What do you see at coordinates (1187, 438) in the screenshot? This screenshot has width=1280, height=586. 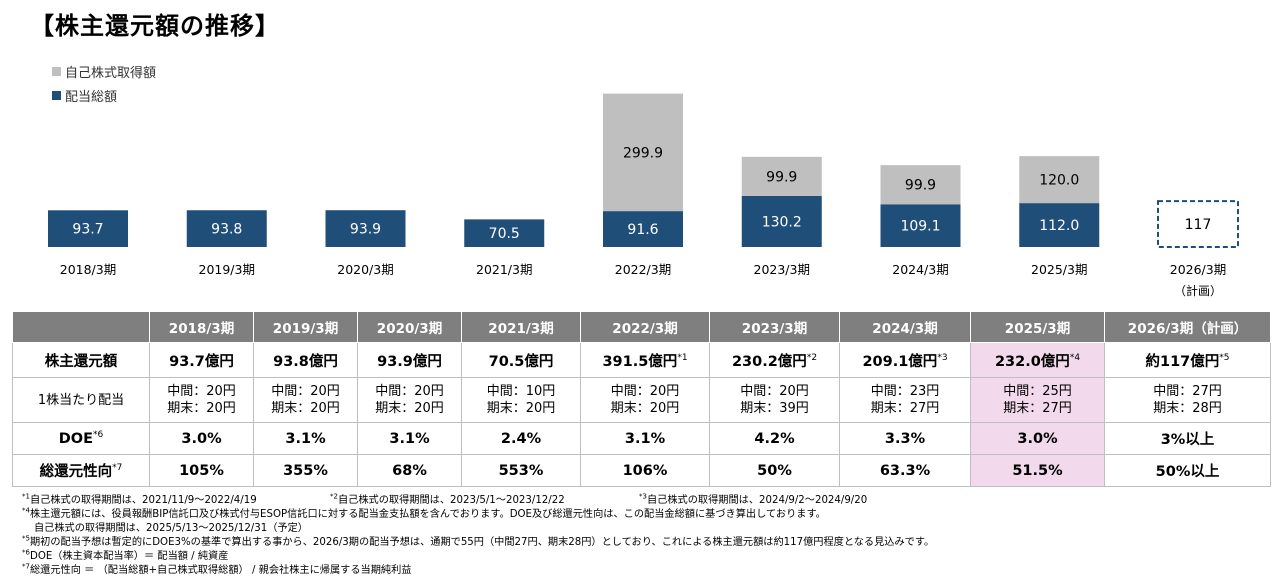 I see `table-cell: 3%以上` at bounding box center [1187, 438].